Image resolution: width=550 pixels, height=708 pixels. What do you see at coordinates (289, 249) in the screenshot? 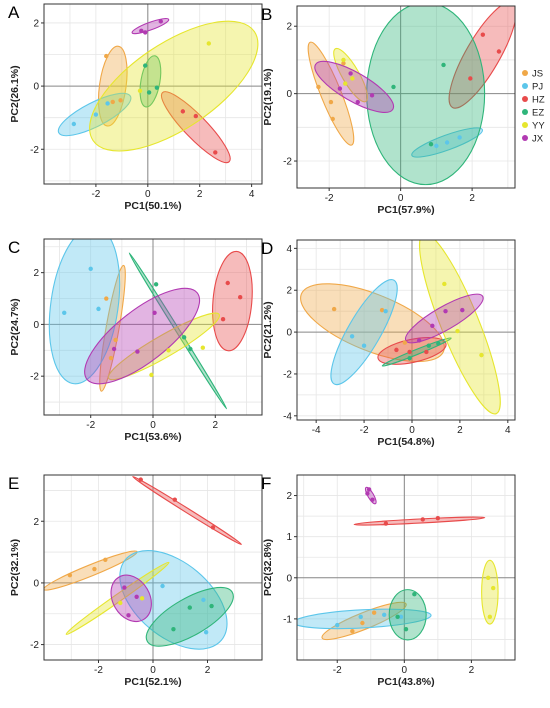
I see `y-tick-label: 4` at bounding box center [289, 249].